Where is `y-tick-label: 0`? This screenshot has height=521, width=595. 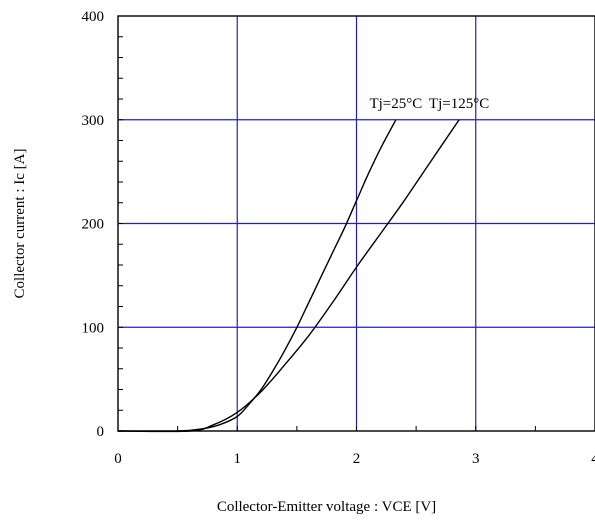
y-tick-label: 0 is located at coordinates (101, 432).